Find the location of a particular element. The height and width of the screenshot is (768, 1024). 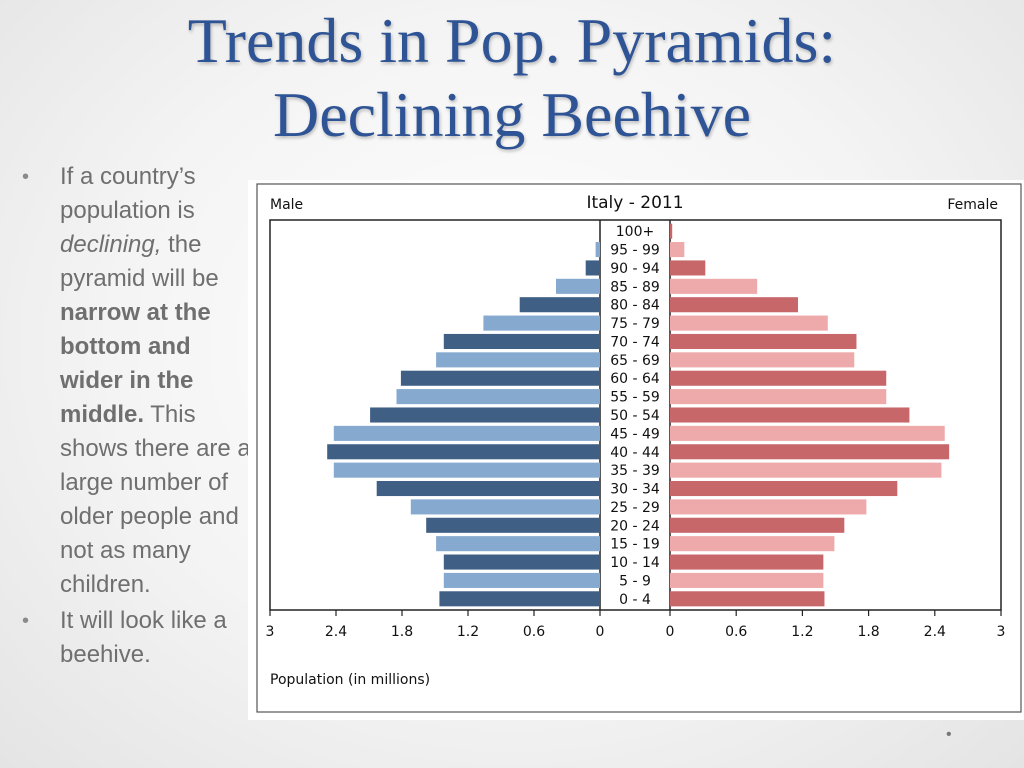

age-group-label: 20 - 24 is located at coordinates (635, 526).